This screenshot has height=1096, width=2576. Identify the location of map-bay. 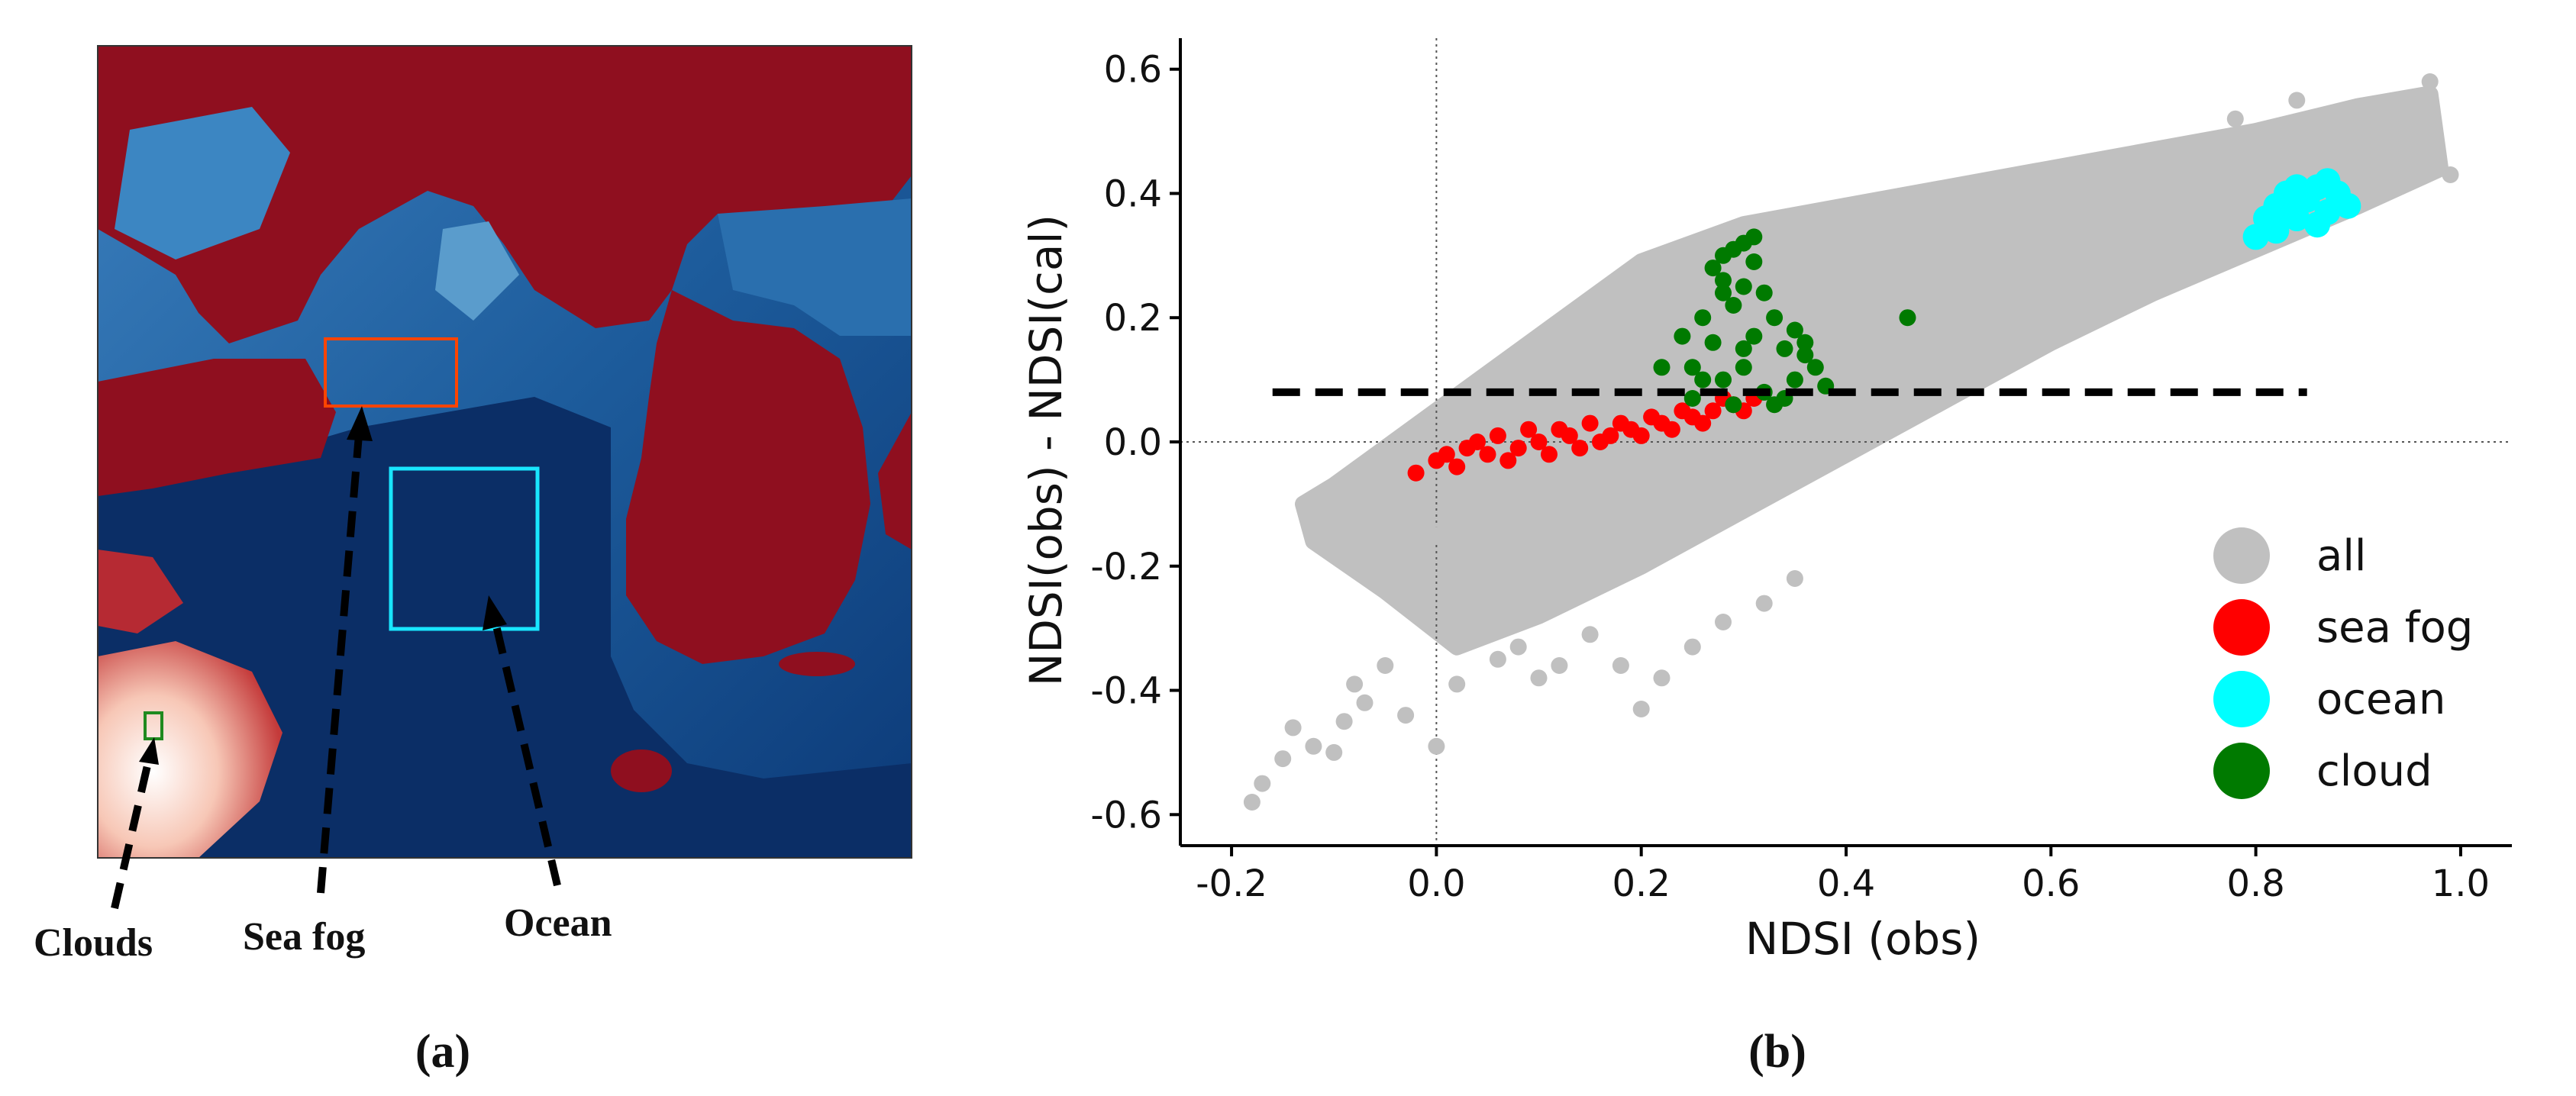
(477, 271).